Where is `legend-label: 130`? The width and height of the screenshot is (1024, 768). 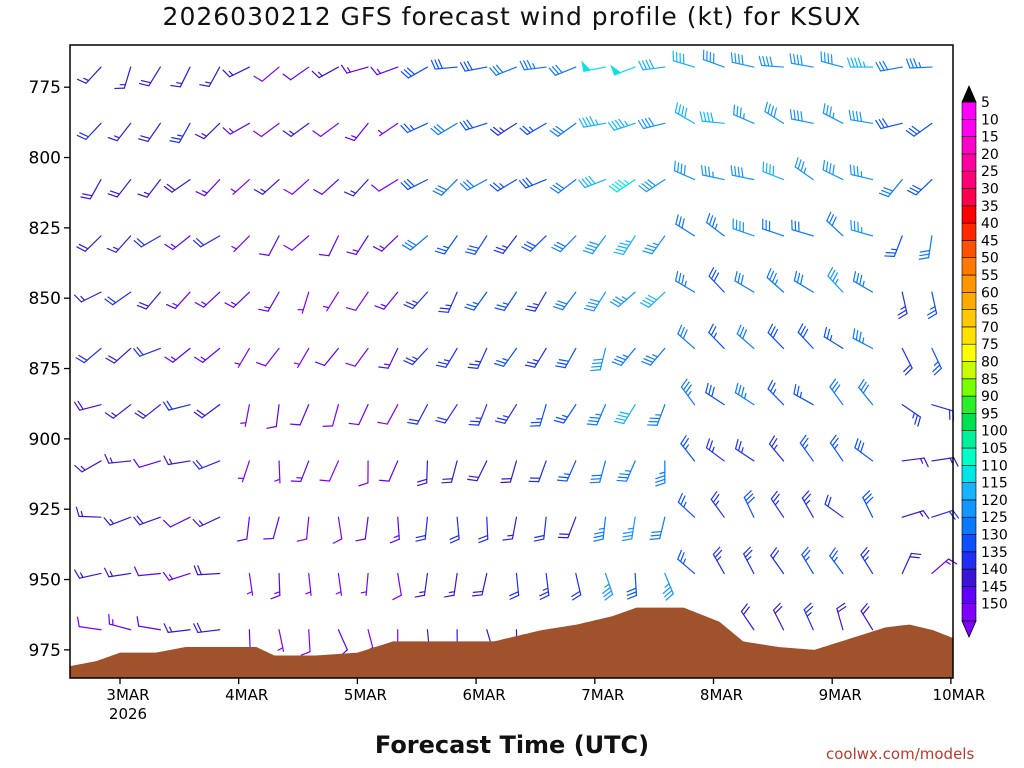
legend-label: 130 is located at coordinates (994, 536).